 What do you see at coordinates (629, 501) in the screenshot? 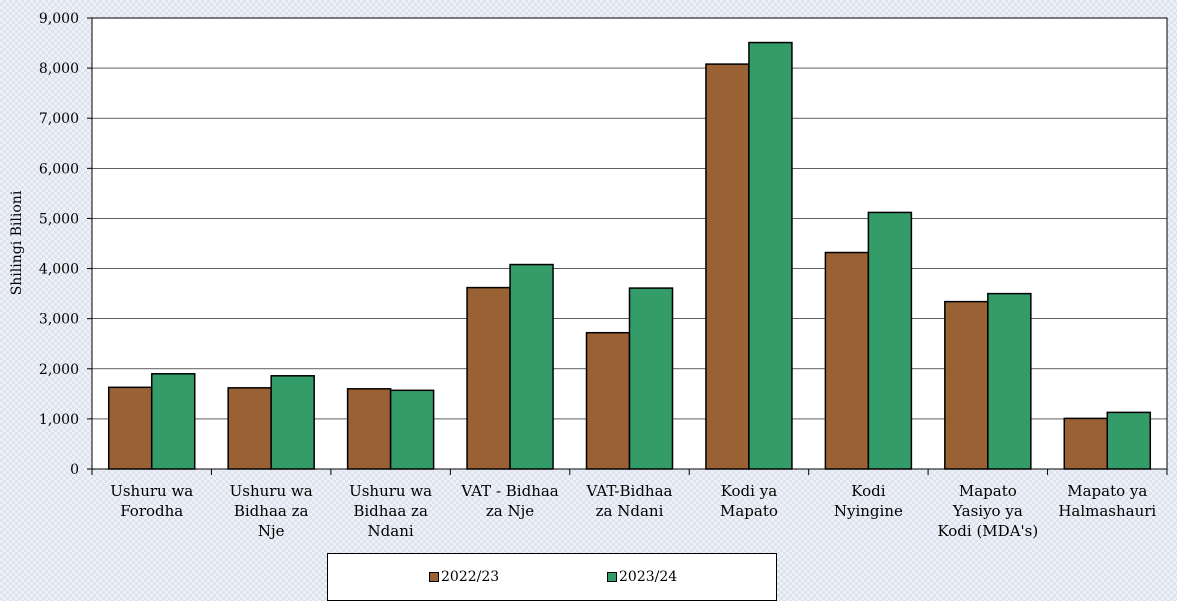
I see `x-tick-label: VAT-Bidhaa za Ndani` at bounding box center [629, 501].